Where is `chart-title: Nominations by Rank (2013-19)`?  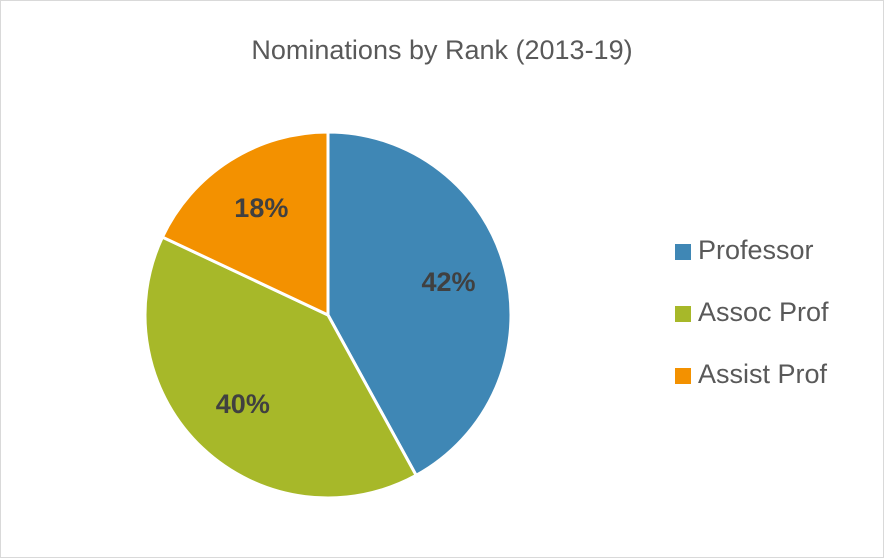
chart-title: Nominations by Rank (2013-19) is located at coordinates (441, 50).